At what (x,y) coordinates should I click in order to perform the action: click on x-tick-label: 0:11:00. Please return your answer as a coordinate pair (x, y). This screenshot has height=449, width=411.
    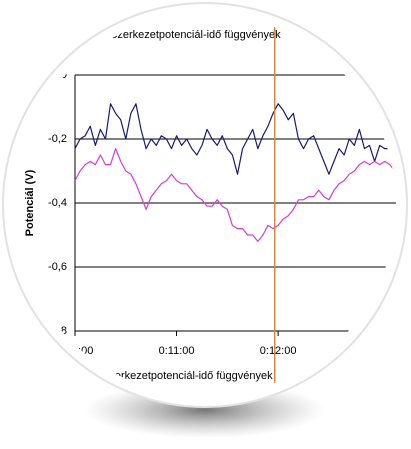
    Looking at the image, I should click on (177, 351).